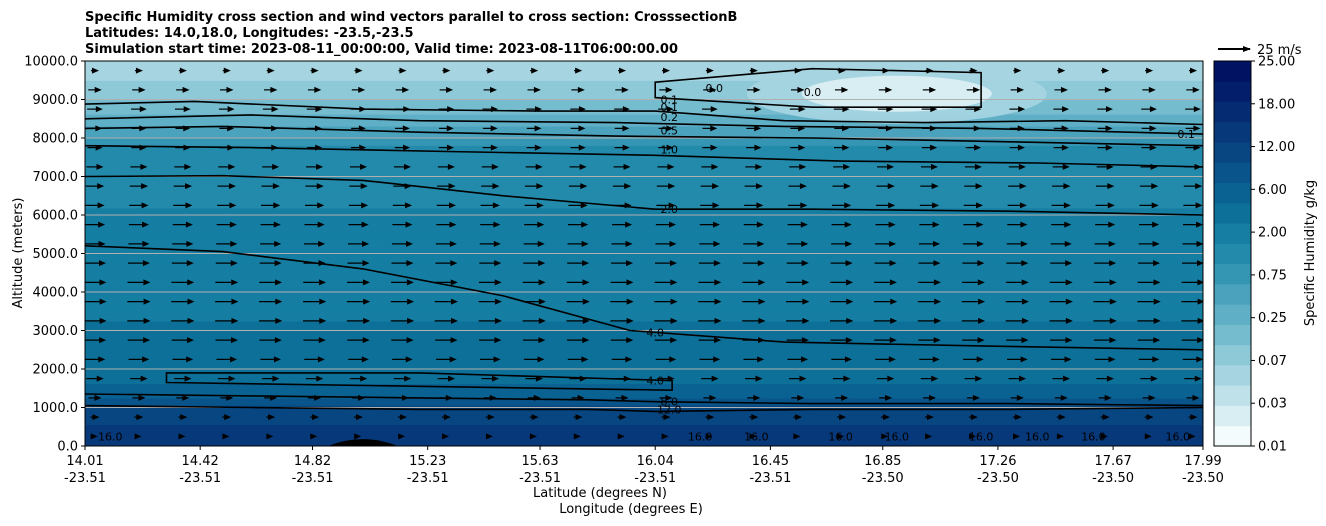 The height and width of the screenshot is (526, 1326). I want to click on y-tick-label: 6000.0, so click(56, 216).